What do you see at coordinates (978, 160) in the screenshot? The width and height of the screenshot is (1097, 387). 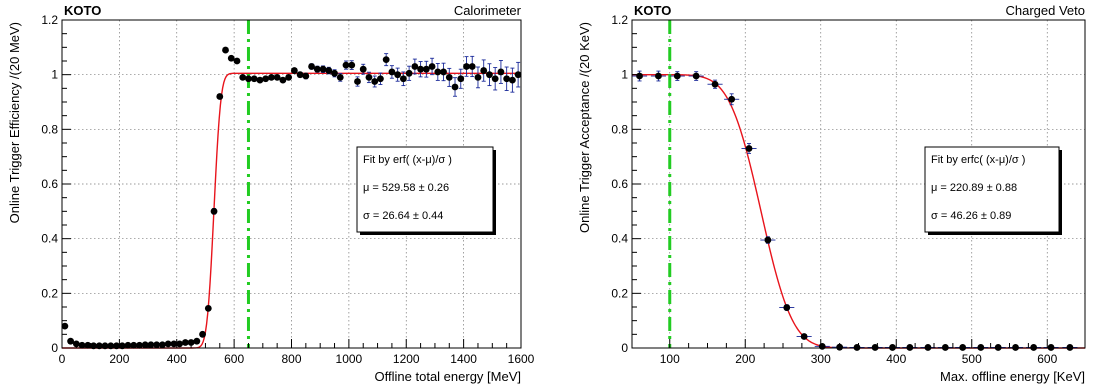 I see `charged-veto-legend-title: Fit by erfc( (x-μ)/σ )` at bounding box center [978, 160].